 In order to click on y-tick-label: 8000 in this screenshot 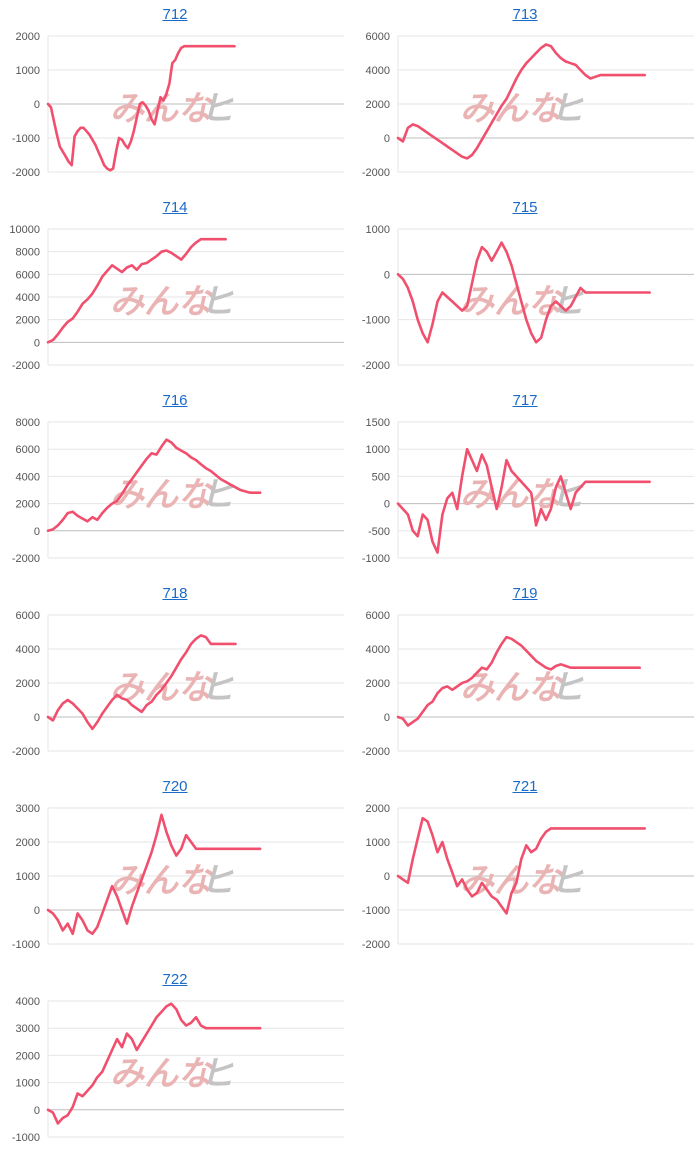, I will do `click(28, 253)`.